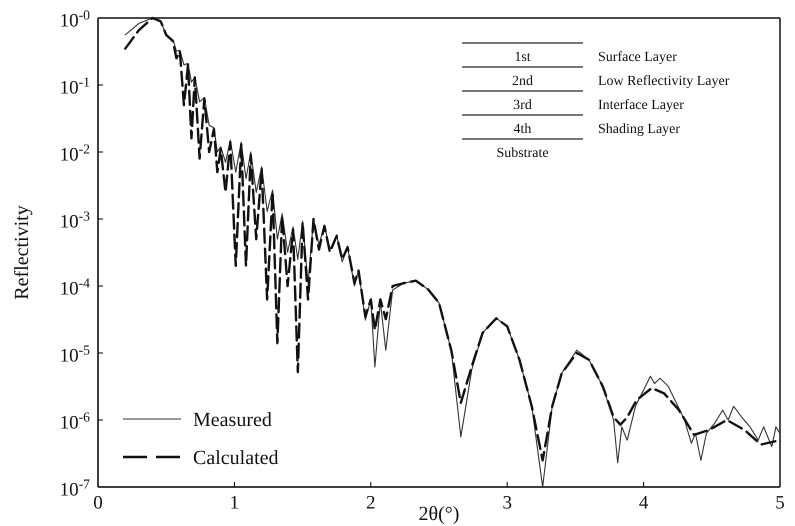 The image size is (795, 526). What do you see at coordinates (523, 129) in the screenshot?
I see `annotation: 4th` at bounding box center [523, 129].